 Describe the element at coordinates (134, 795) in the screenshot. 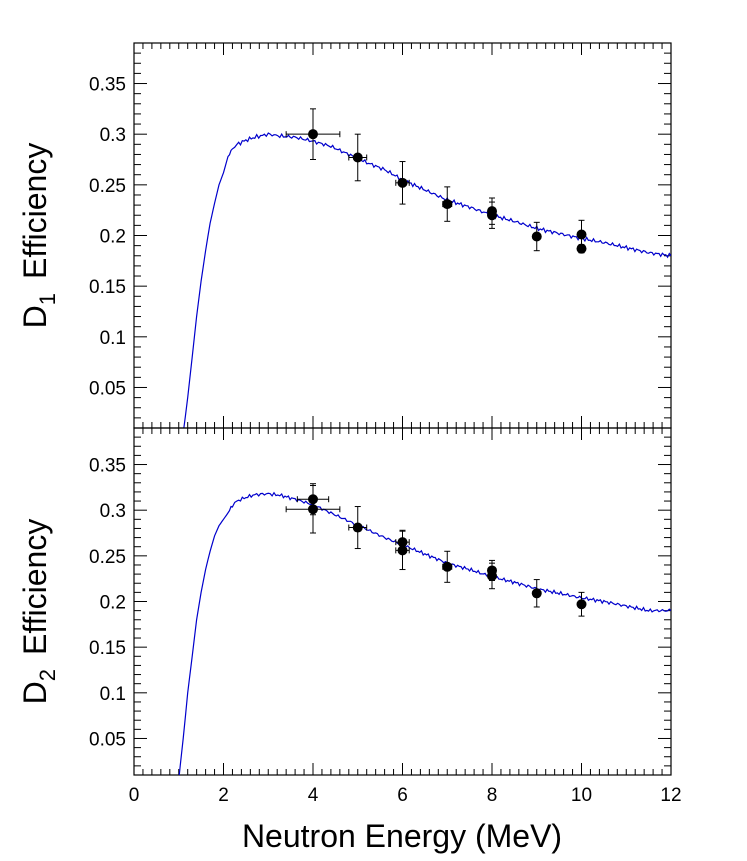

I see `x-tick-label: 0` at that location.